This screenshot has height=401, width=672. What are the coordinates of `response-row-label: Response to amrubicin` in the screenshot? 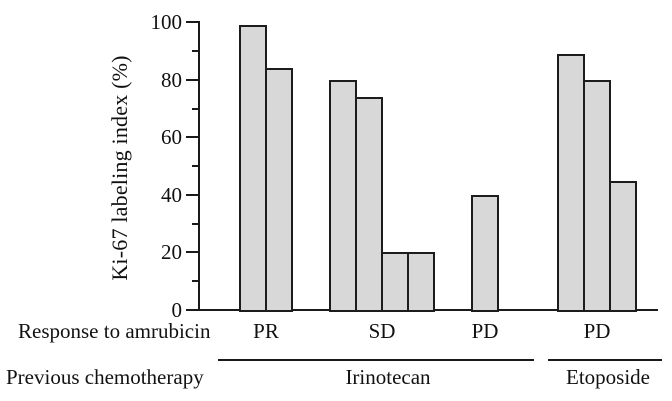 It's located at (114, 331).